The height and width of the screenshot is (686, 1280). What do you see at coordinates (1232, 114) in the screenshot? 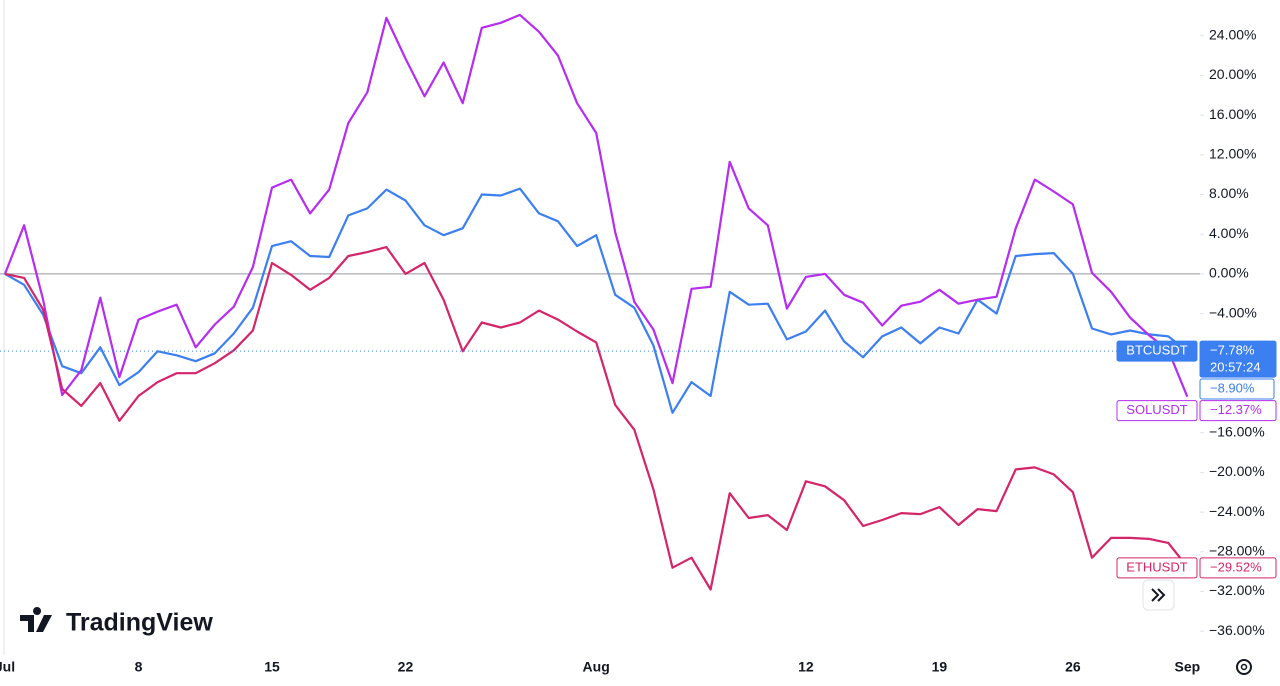
I see `y-tick-label: 16.00%` at bounding box center [1232, 114].